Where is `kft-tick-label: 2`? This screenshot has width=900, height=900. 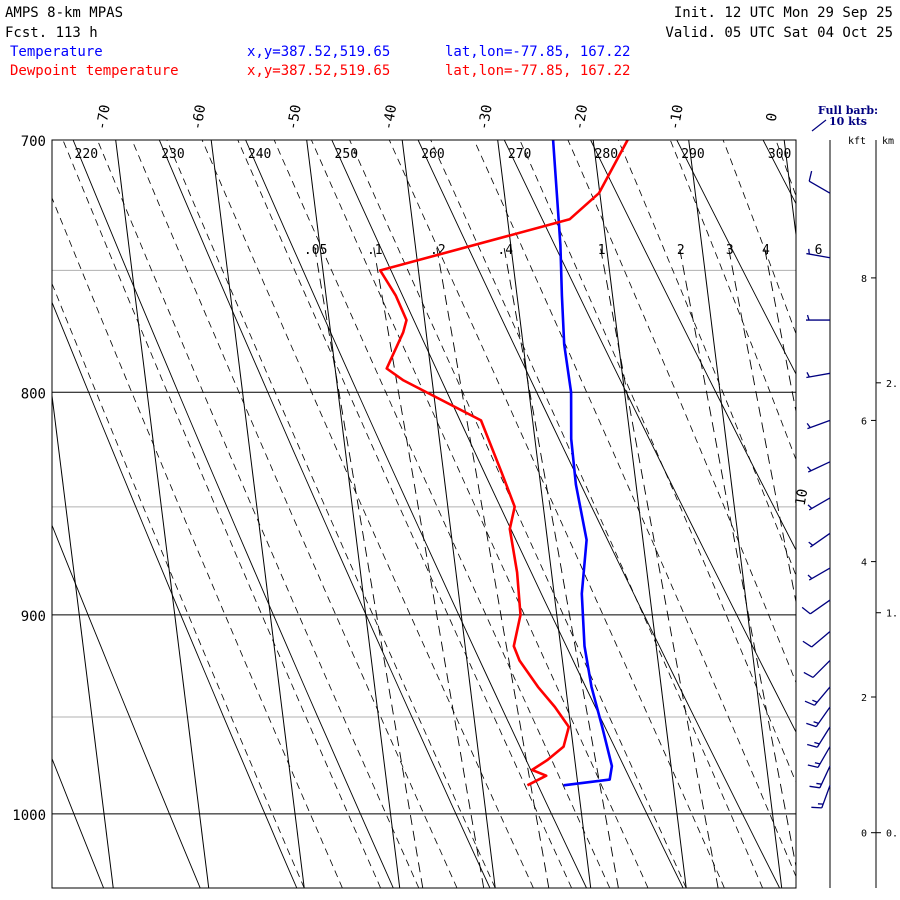
kft-tick-label: 2 is located at coordinates (864, 698).